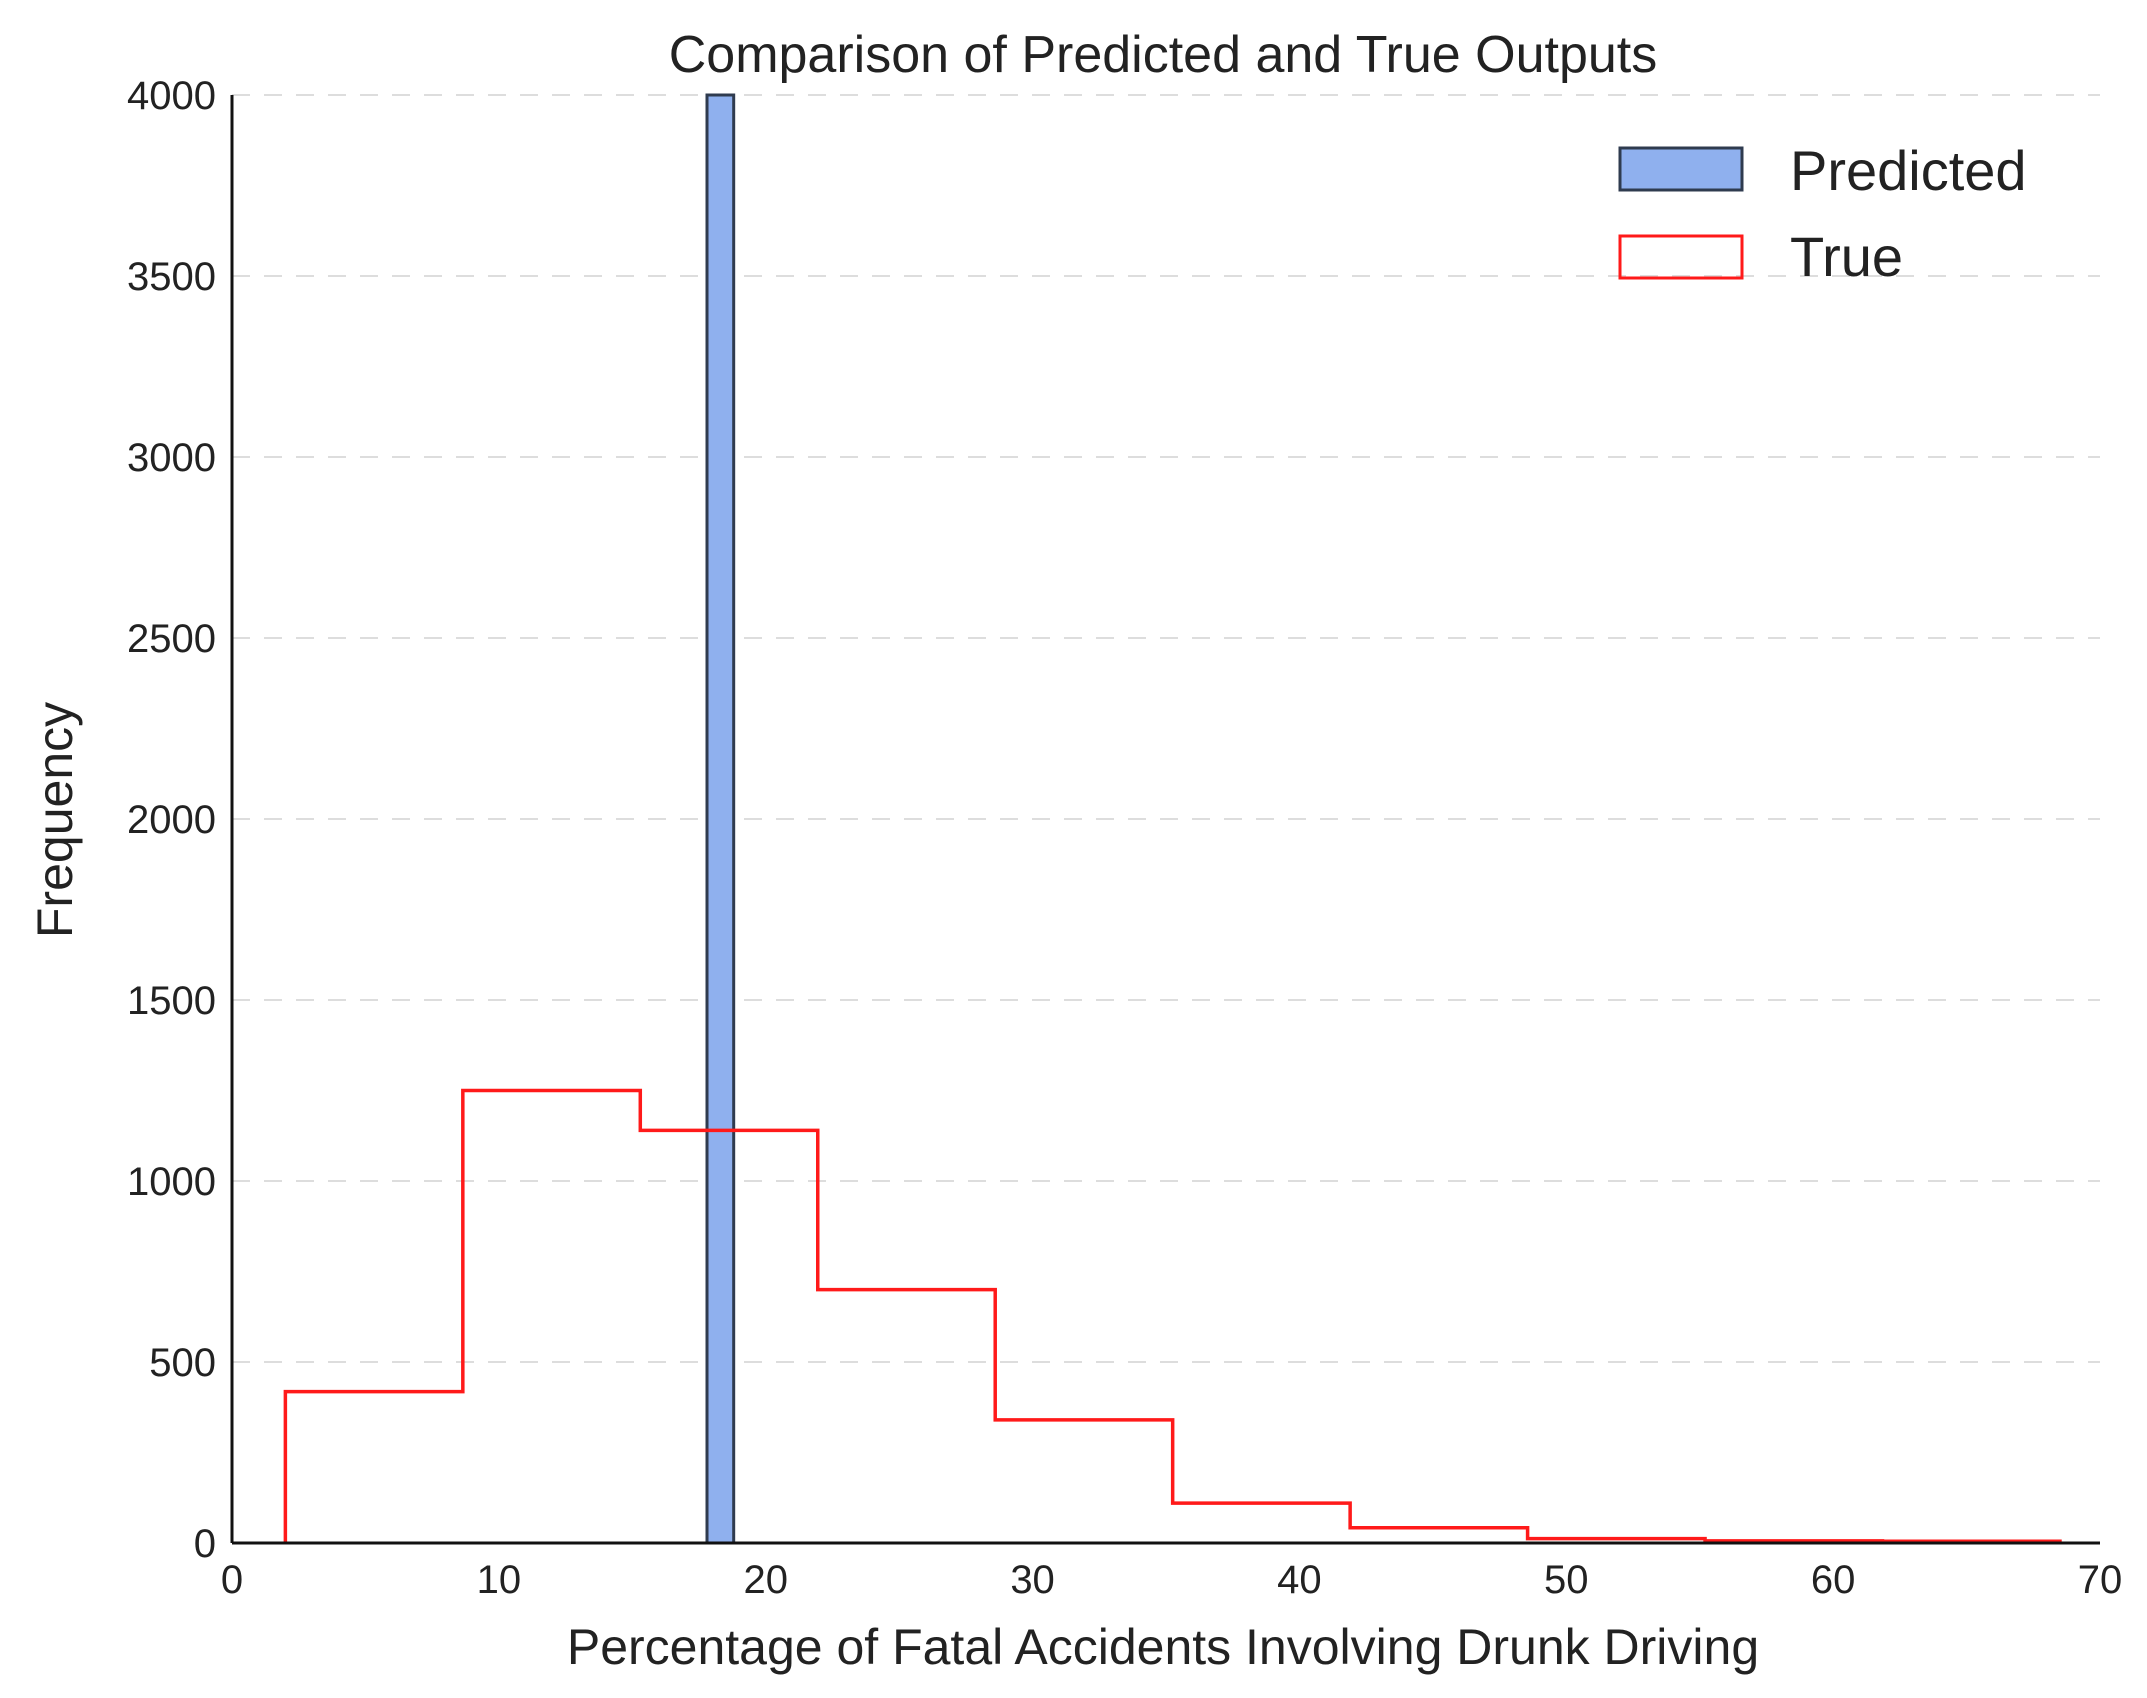 Image resolution: width=2147 pixels, height=1698 pixels. I want to click on x-tick-label: 60, so click(1833, 1580).